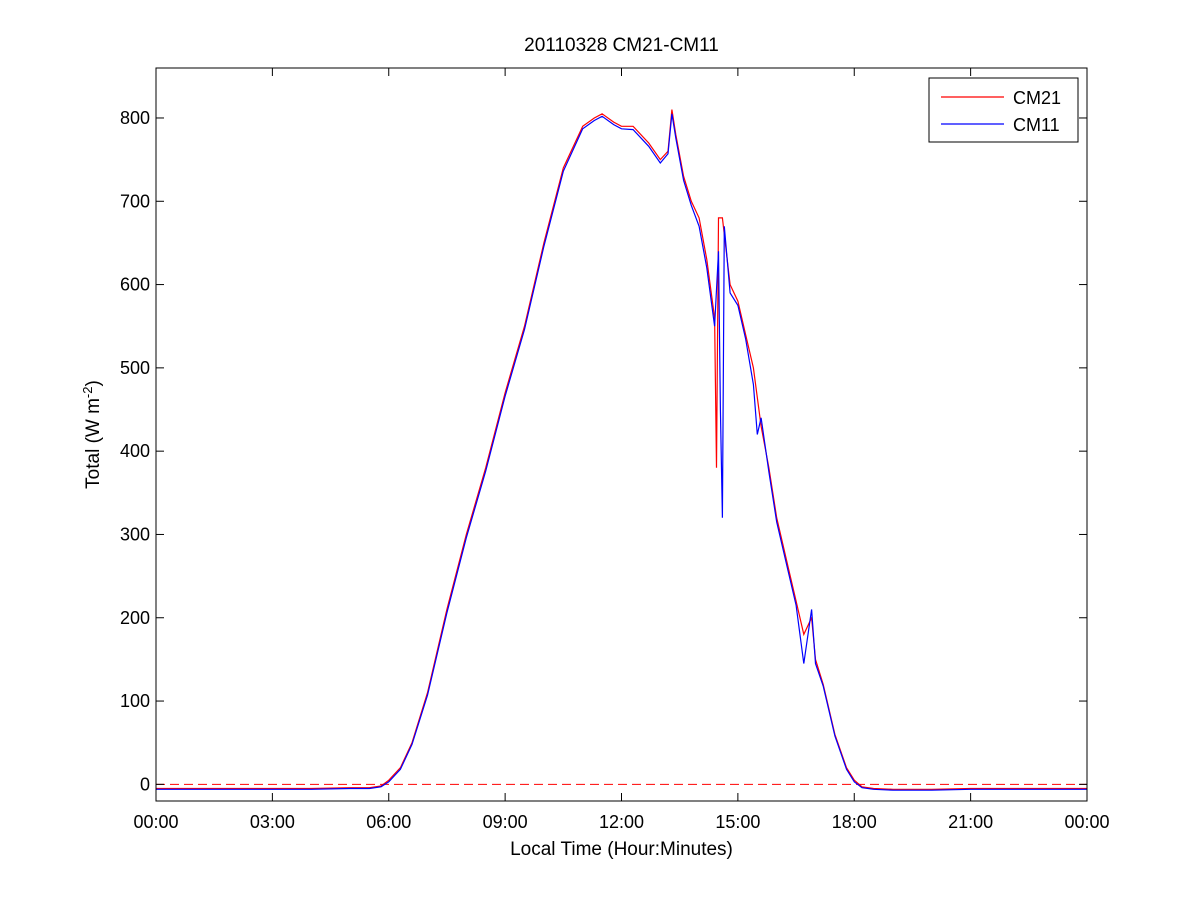  Describe the element at coordinates (135, 201) in the screenshot. I see `y-tick-label: 700` at that location.